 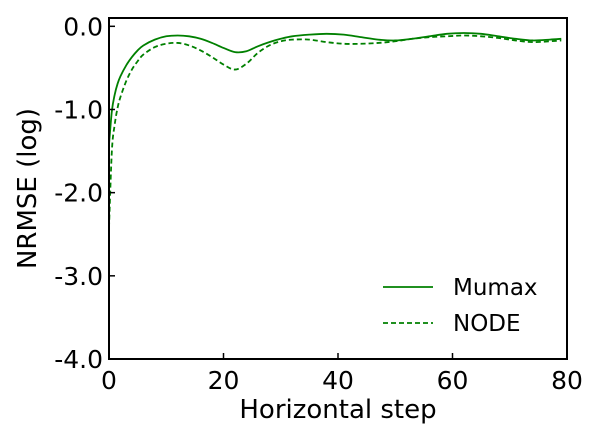 I want to click on y-tick-label: -2.0, so click(x=78, y=193).